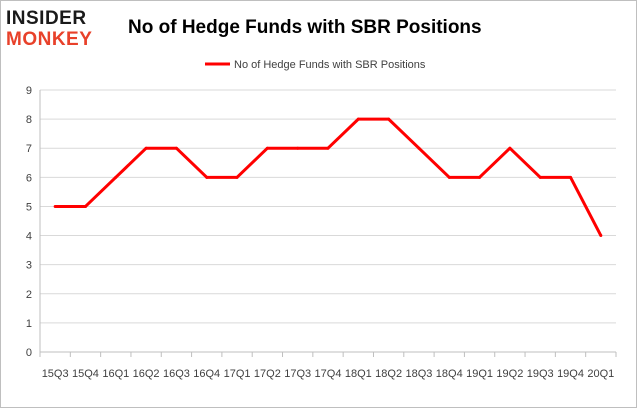 The width and height of the screenshot is (637, 408). Describe the element at coordinates (29, 353) in the screenshot. I see `y-tick-label: 0` at that location.